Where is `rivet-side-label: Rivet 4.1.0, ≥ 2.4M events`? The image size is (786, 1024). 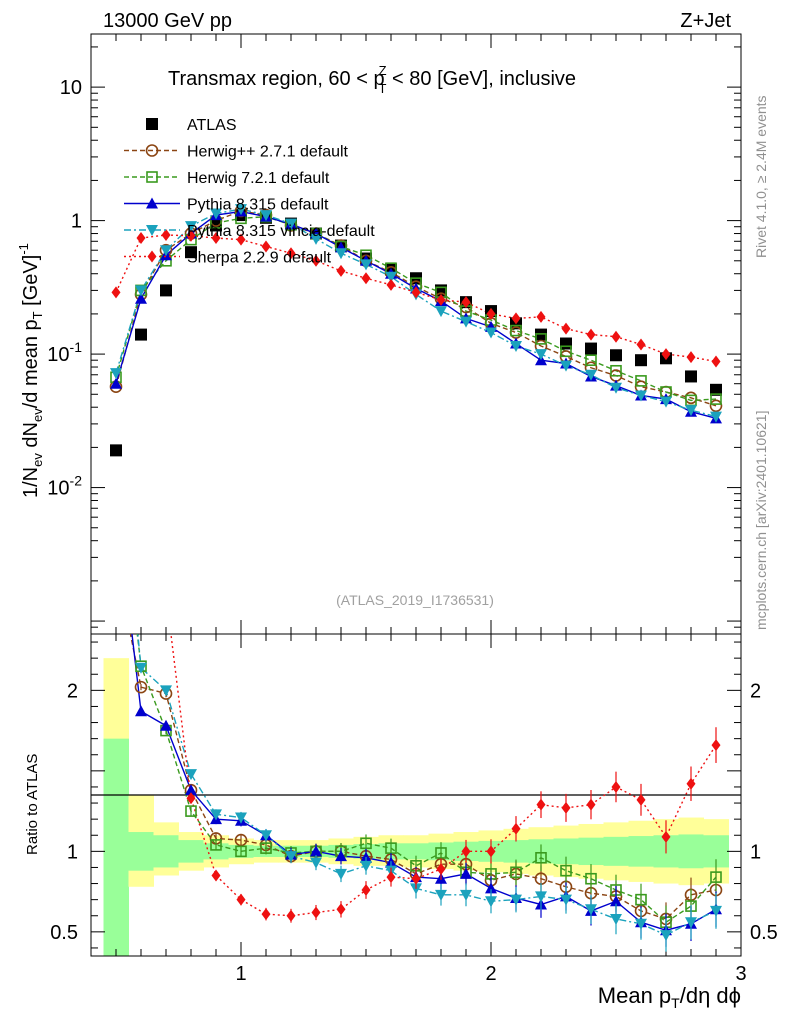
rivet-side-label: Rivet 4.1.0, ≥ 2.4M events is located at coordinates (761, 176).